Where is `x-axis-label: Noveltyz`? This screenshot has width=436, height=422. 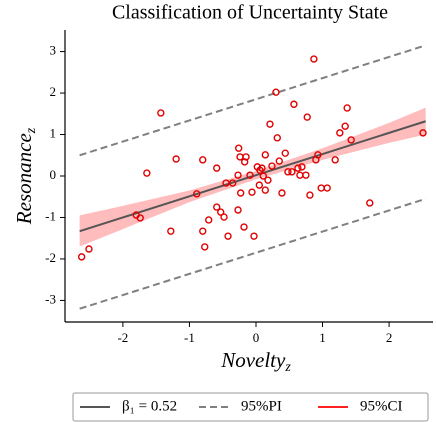 x-axis-label: Noveltyz is located at coordinates (255, 361).